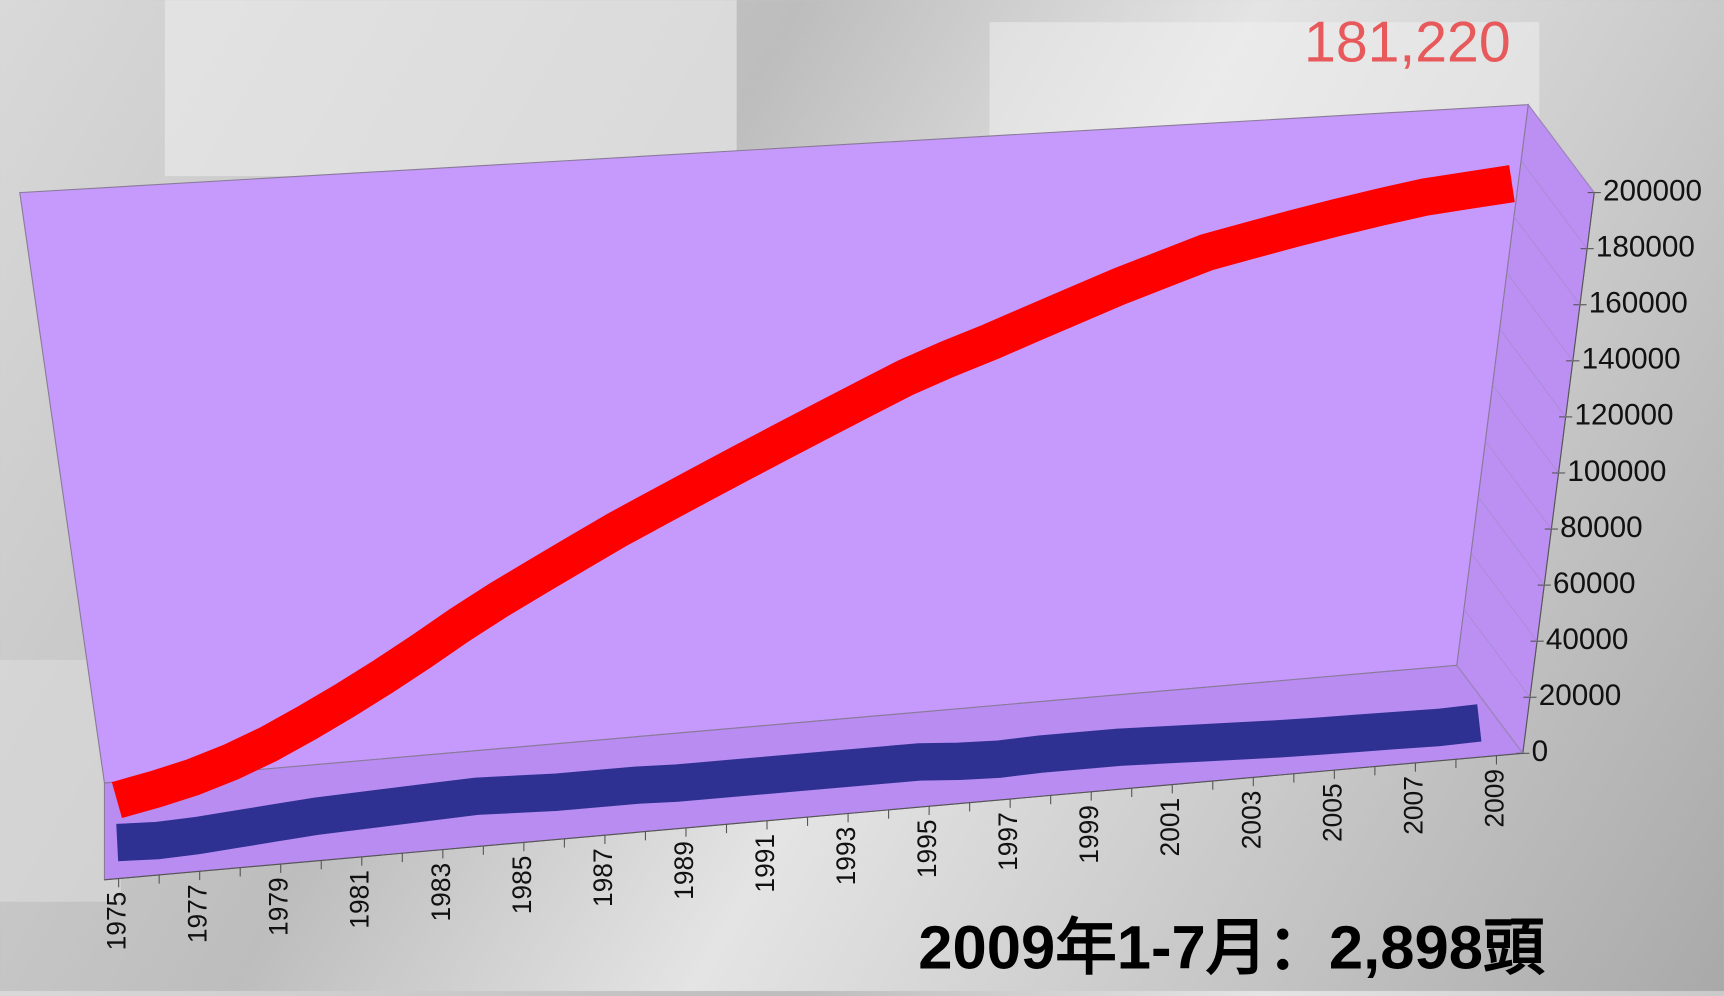  Describe the element at coordinates (1638, 303) in the screenshot. I see `y-tick-label: 160000` at that location.